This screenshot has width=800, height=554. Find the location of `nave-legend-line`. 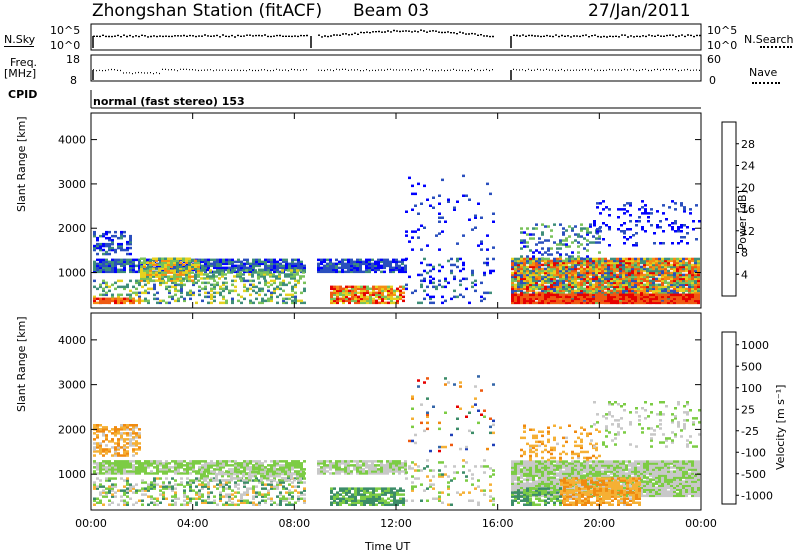

nave-legend-line is located at coordinates (766, 83).